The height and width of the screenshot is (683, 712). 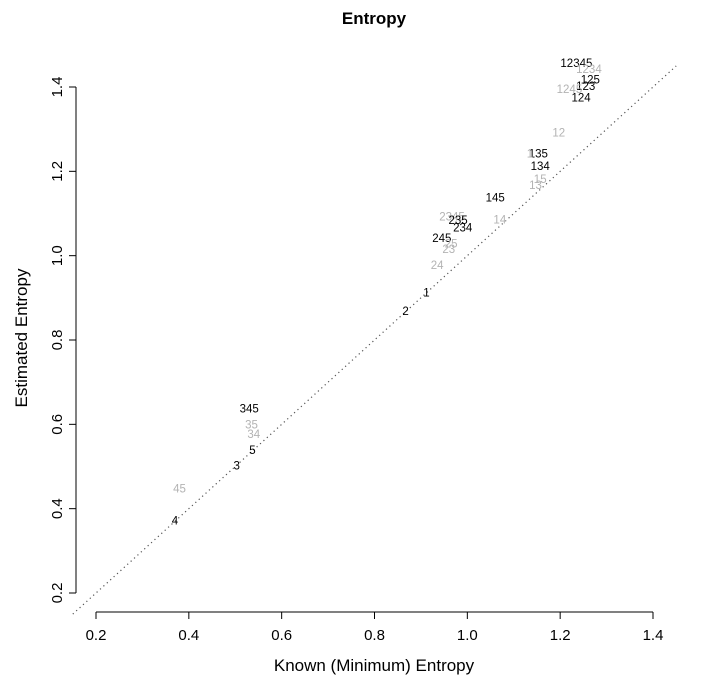 I want to click on point-label: 25, so click(x=451, y=244).